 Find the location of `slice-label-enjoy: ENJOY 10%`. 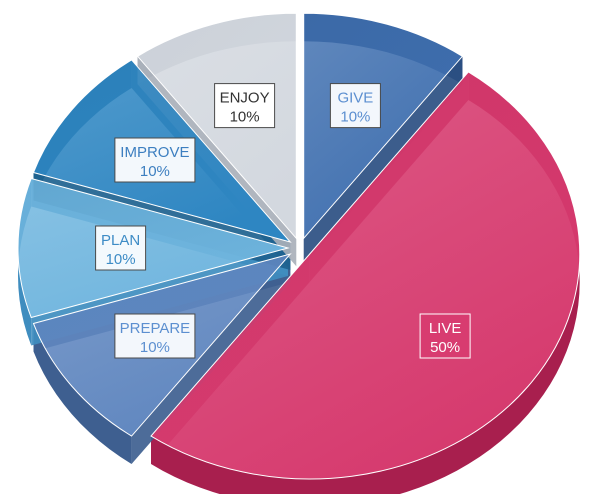

slice-label-enjoy: ENJOY 10% is located at coordinates (245, 106).